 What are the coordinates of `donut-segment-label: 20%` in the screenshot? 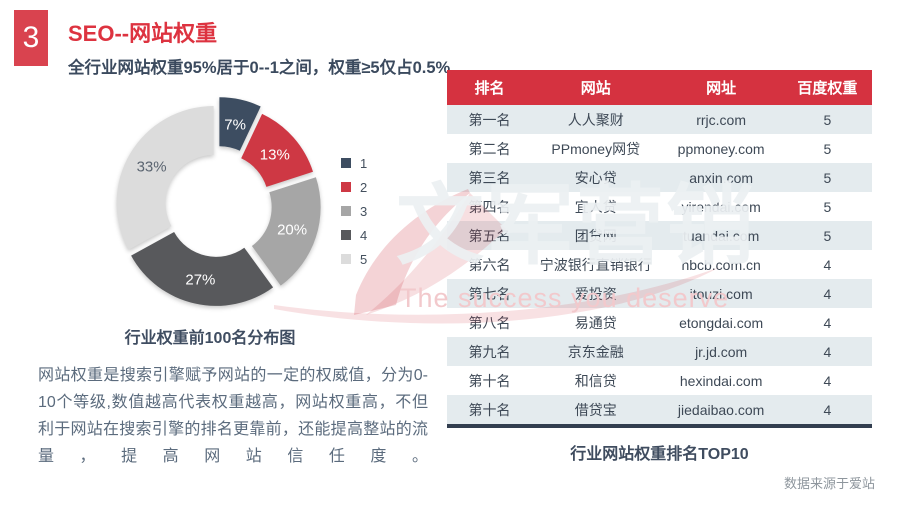 It's located at (292, 230).